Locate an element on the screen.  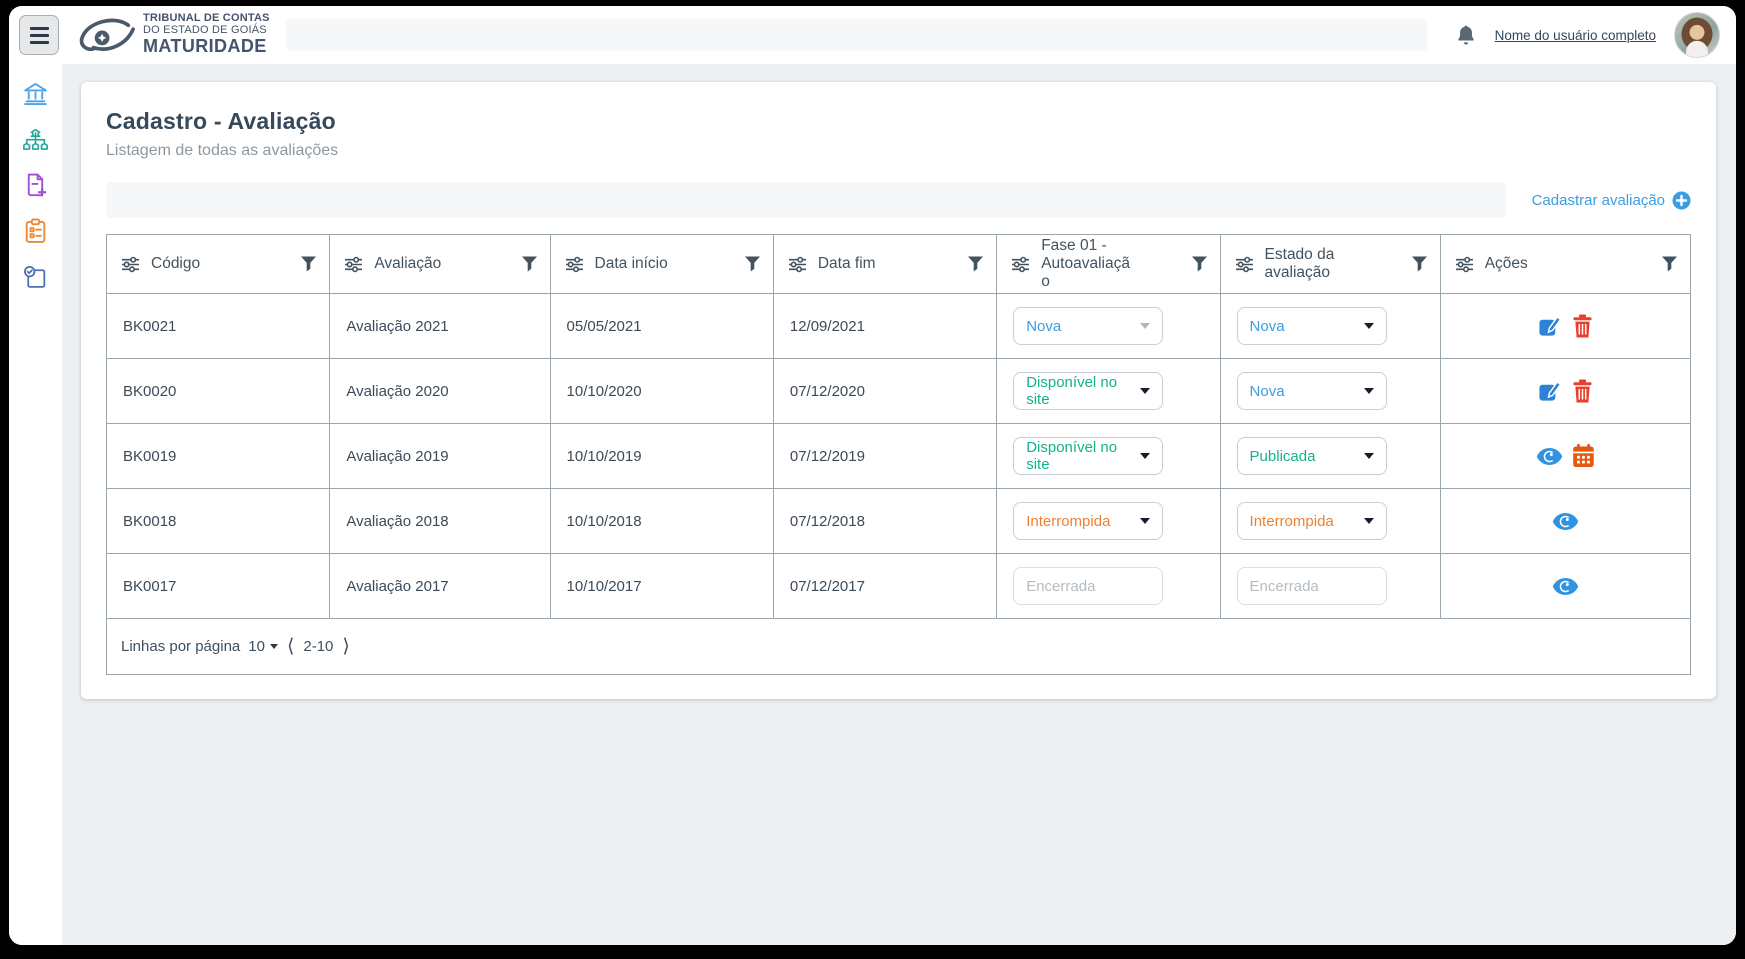
row-data-fim: 07/12/2017 is located at coordinates (827, 586).